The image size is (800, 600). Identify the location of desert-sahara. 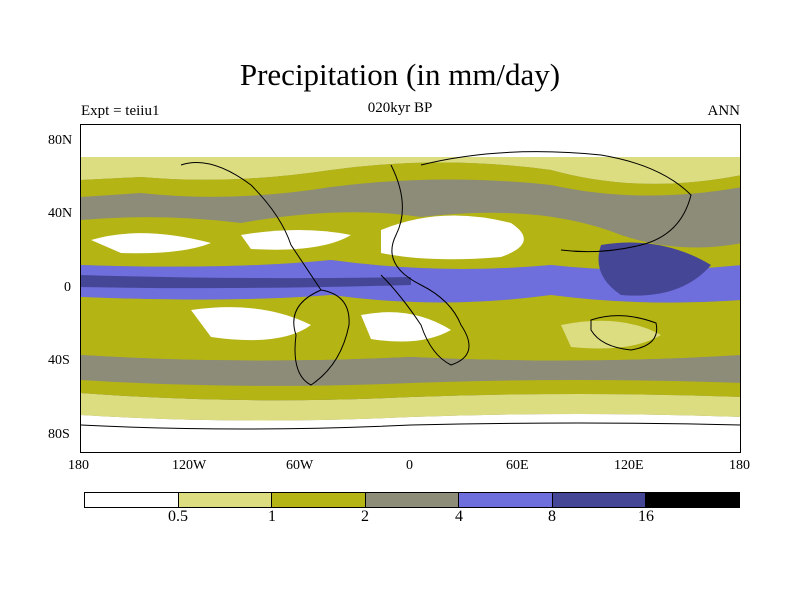
(452, 237).